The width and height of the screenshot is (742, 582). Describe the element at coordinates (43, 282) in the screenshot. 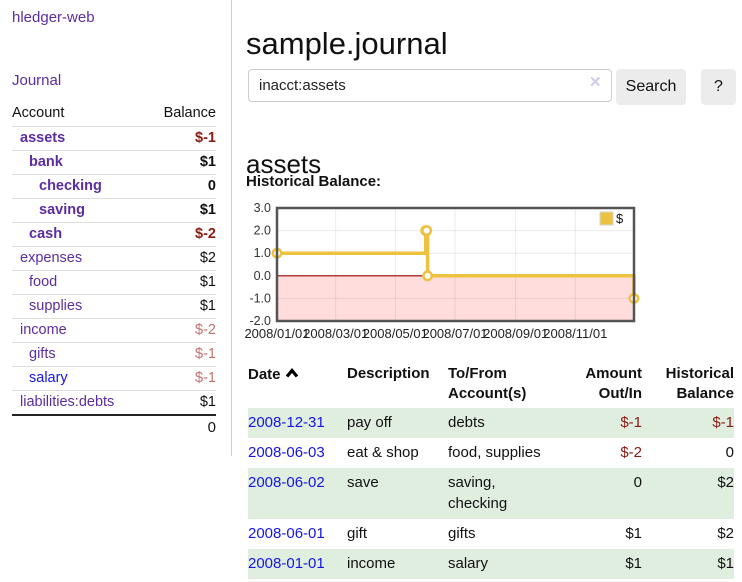

I see `account-link-food: food` at that location.